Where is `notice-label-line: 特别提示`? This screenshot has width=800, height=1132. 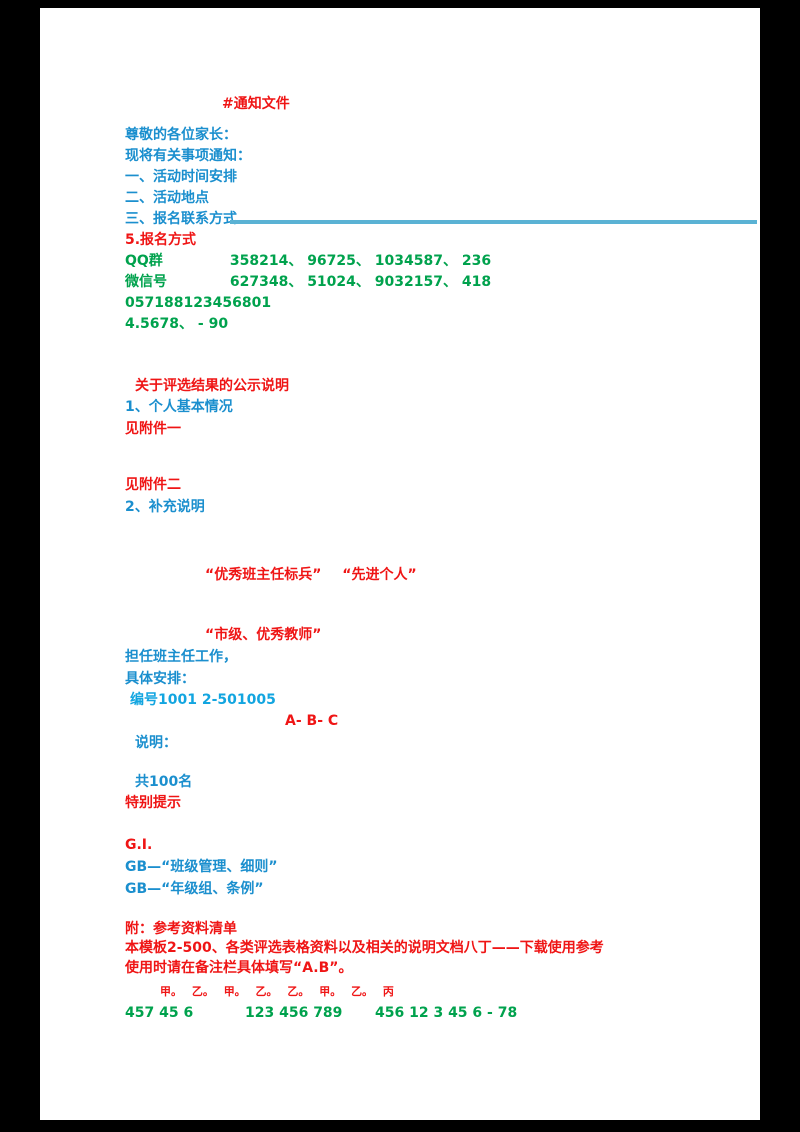 notice-label-line: 特别提示 is located at coordinates (153, 803).